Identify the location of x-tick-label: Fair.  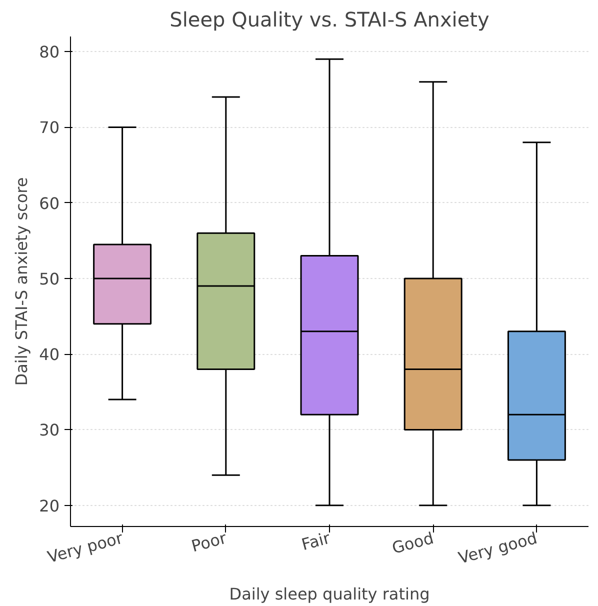
(315, 541).